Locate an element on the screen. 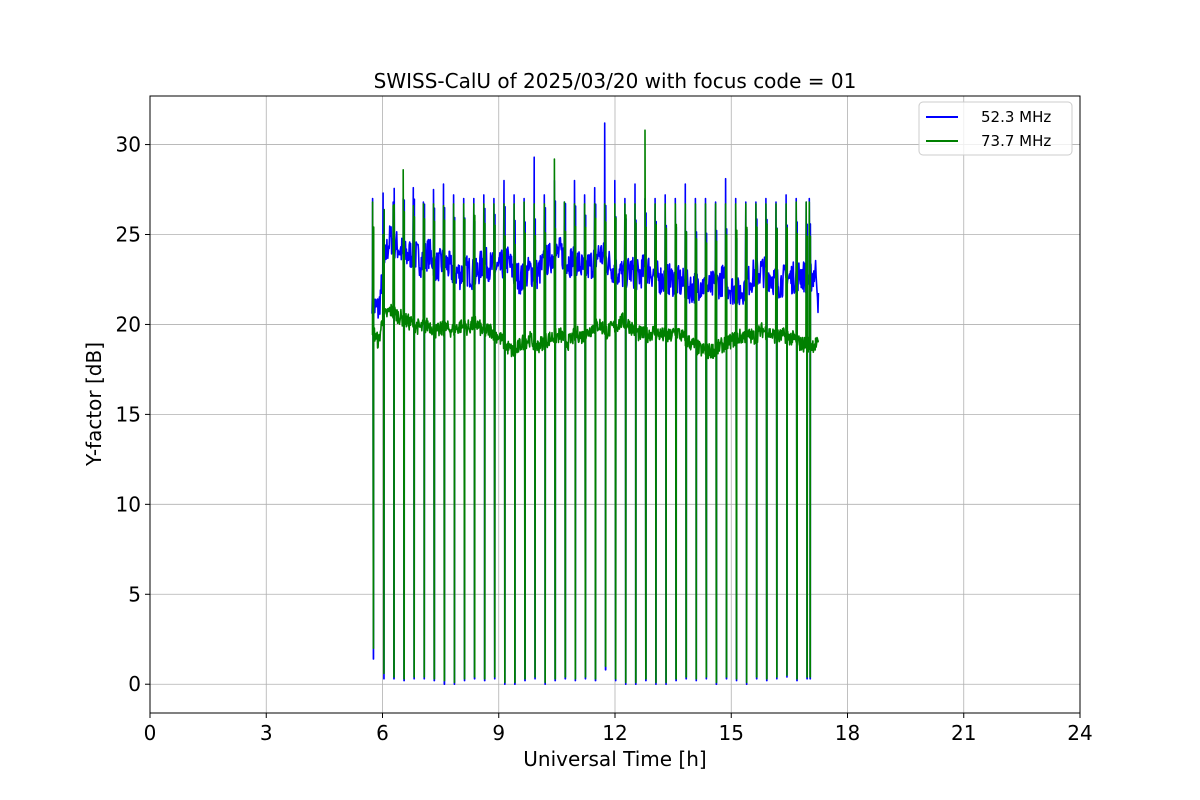  x-tick-label: 18 is located at coordinates (847, 733).